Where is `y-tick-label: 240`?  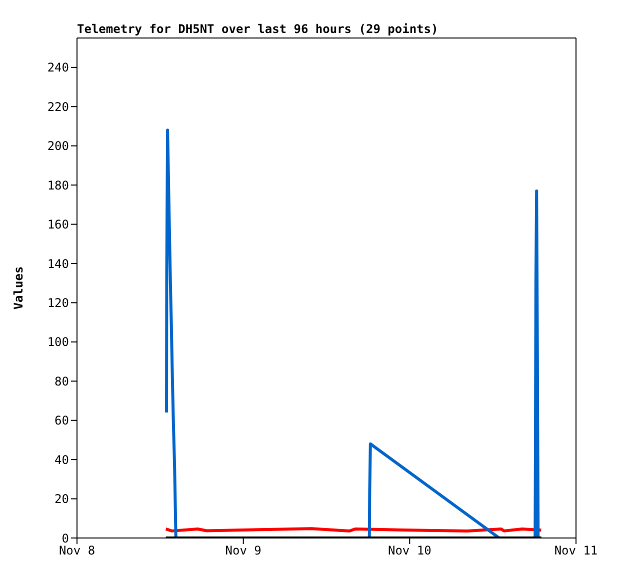 y-tick-label: 240 is located at coordinates (58, 67).